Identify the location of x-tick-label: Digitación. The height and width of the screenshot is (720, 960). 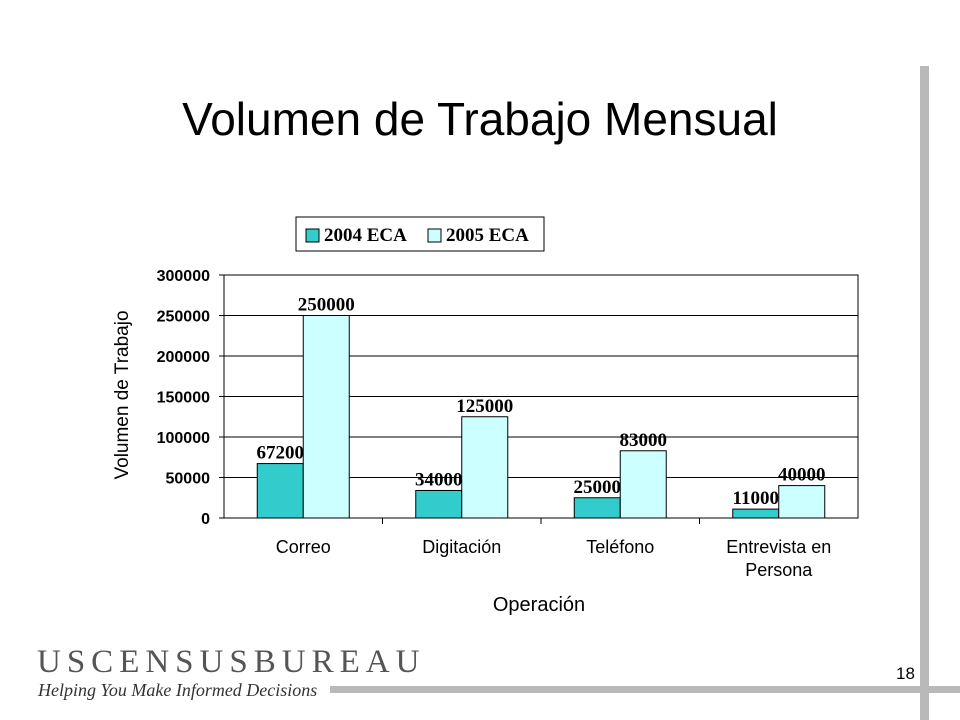
(461, 547).